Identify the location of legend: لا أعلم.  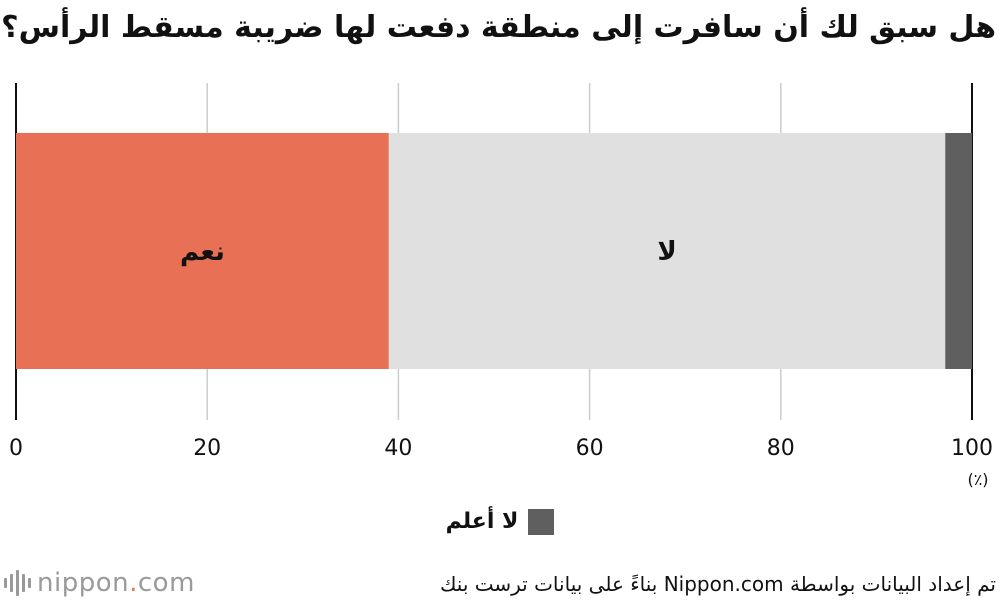
(500, 525).